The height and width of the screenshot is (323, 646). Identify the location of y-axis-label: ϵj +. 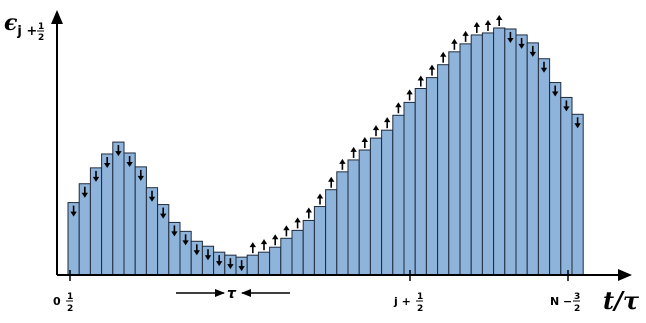
(20, 24).